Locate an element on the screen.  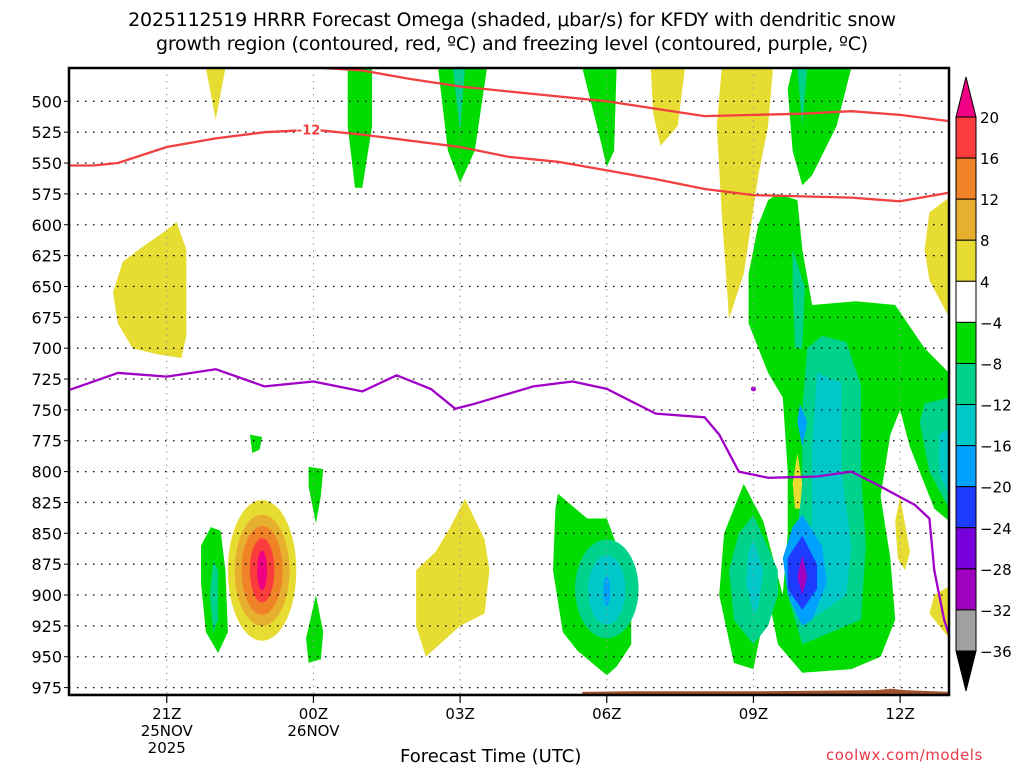
colorbar-label: −12 is located at coordinates (996, 406).